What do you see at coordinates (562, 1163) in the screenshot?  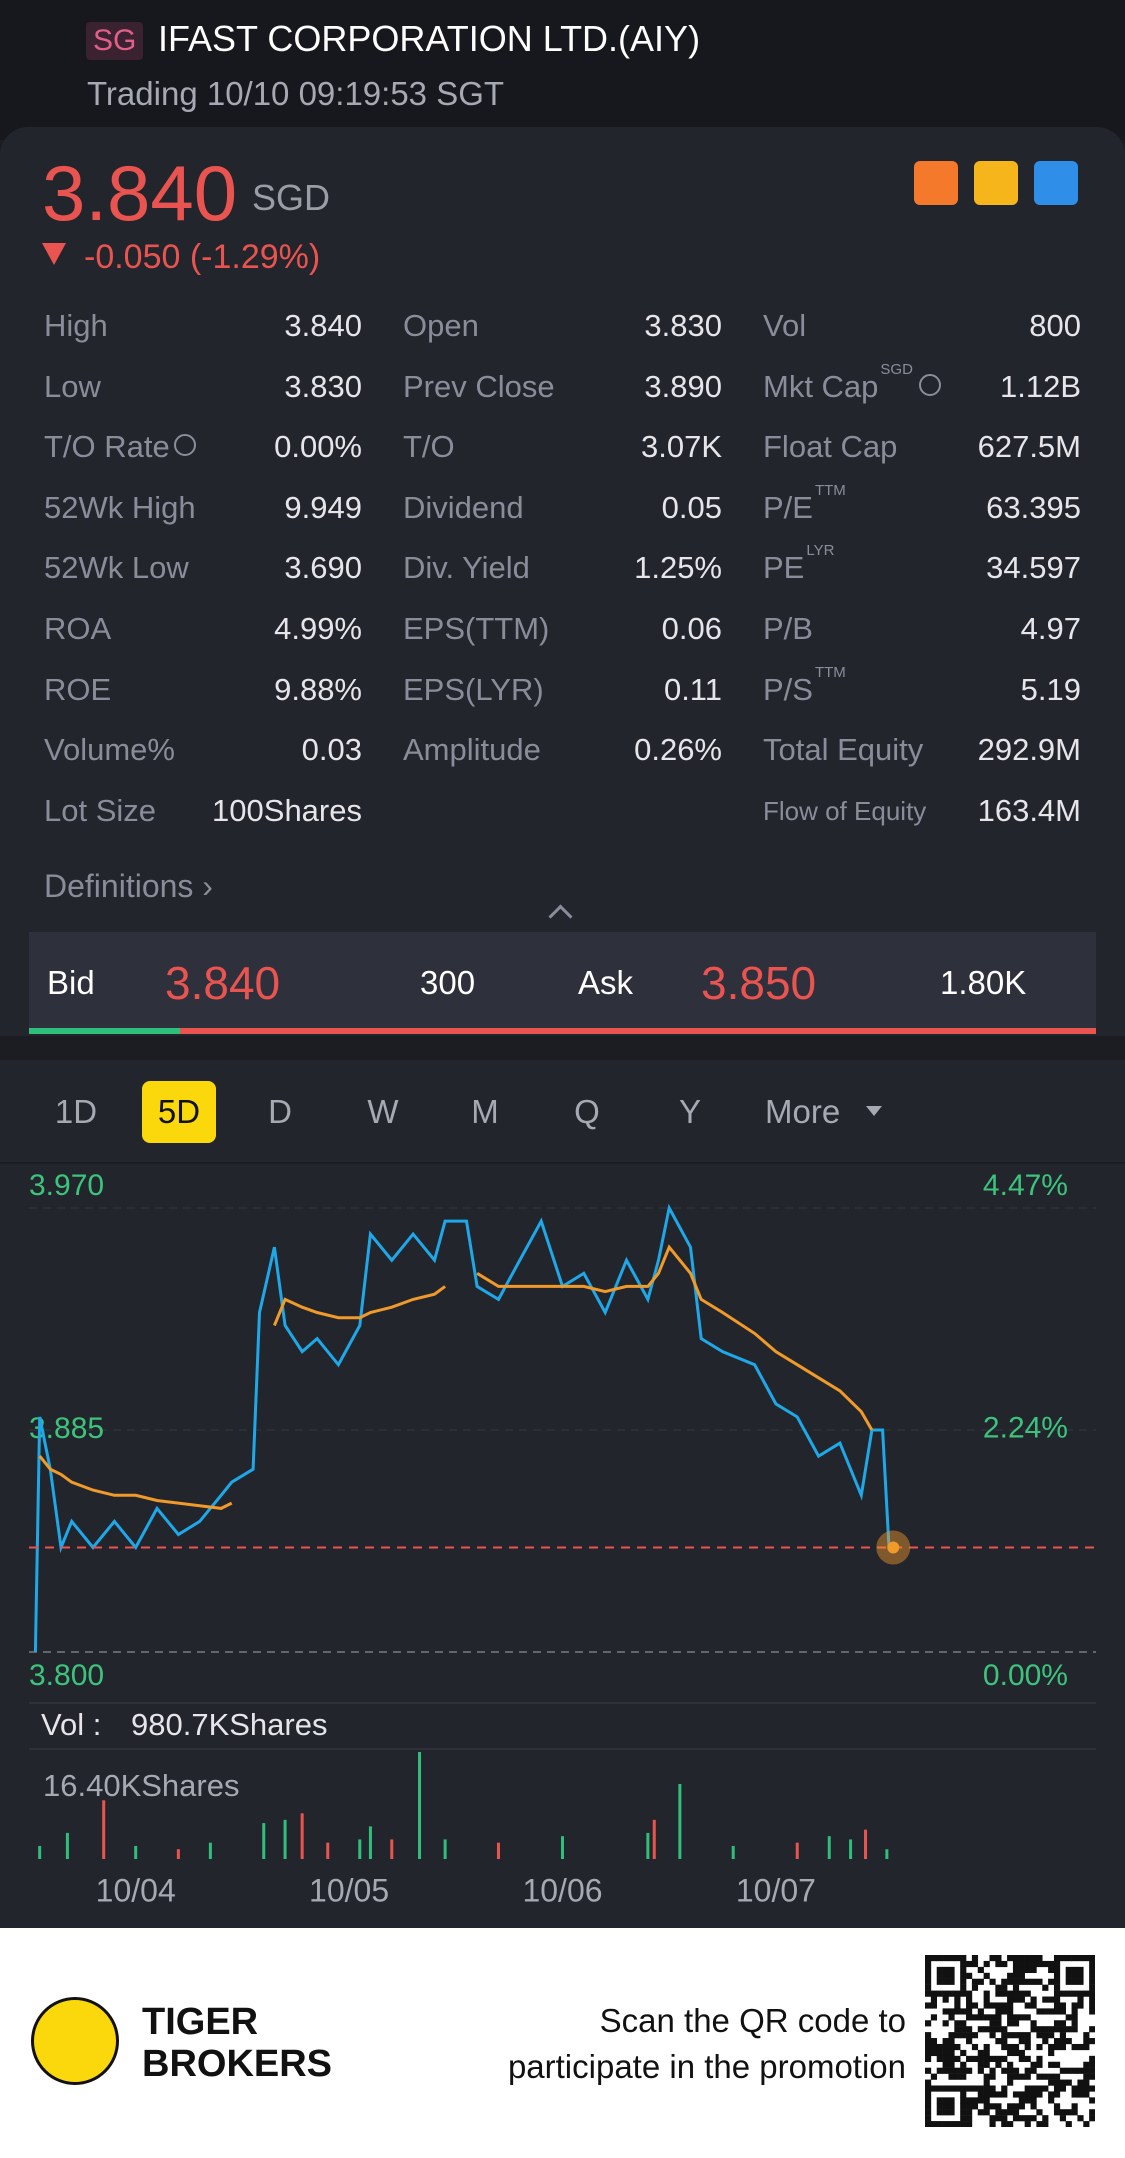 I see `tabs-divider` at bounding box center [562, 1163].